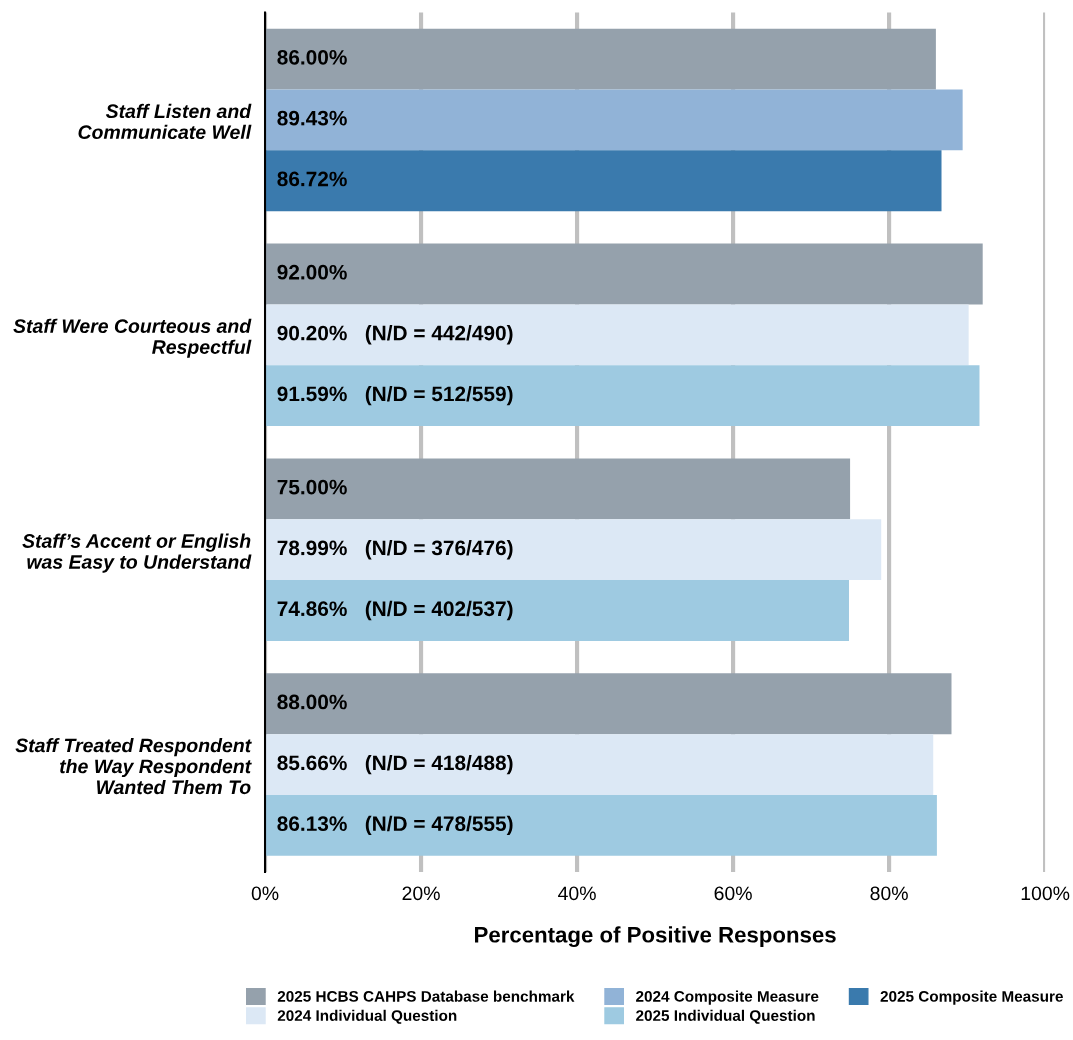 The height and width of the screenshot is (1040, 1073). Describe the element at coordinates (655, 937) in the screenshot. I see `x-axis-title: Percentage of Positive Responses` at that location.